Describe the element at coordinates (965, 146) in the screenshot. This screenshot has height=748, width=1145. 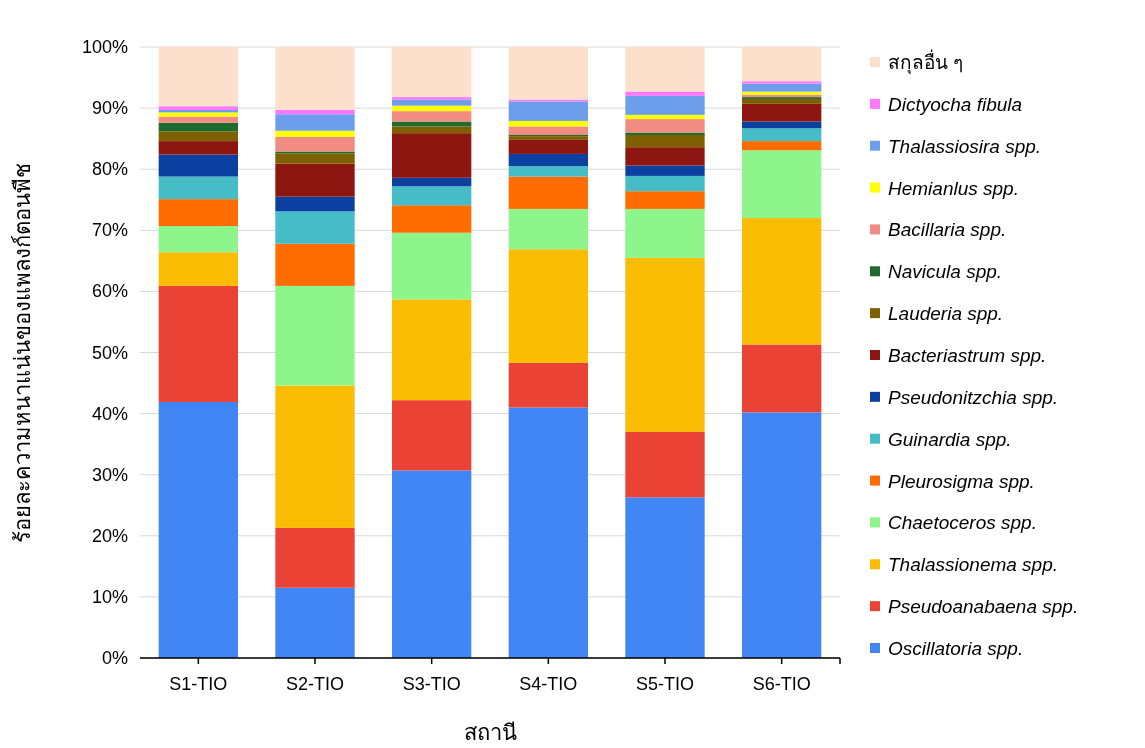
I see `legend-label: Thalassiosira spp.` at that location.